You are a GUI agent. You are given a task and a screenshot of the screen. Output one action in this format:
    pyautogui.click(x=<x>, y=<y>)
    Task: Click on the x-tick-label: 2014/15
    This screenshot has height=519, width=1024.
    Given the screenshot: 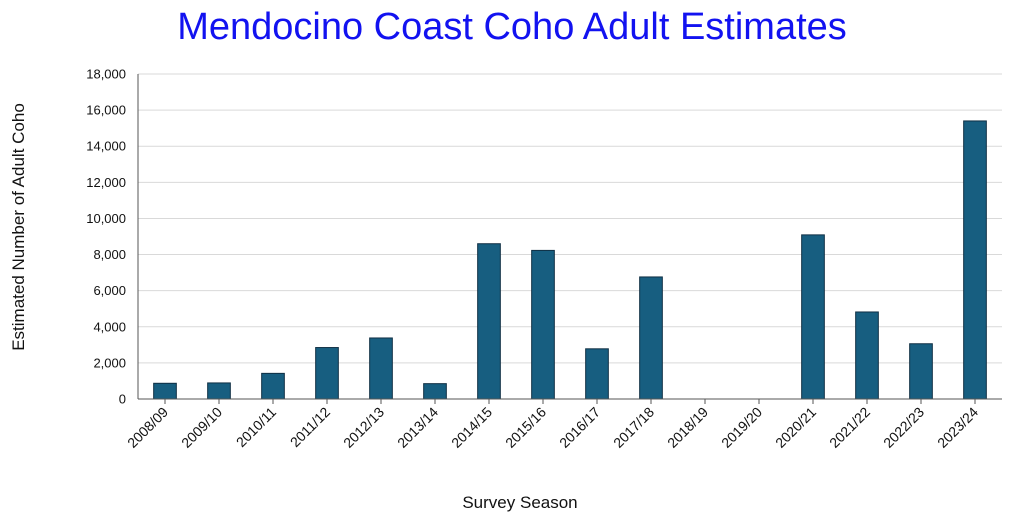 What is the action you would take?
    pyautogui.click(x=471, y=427)
    